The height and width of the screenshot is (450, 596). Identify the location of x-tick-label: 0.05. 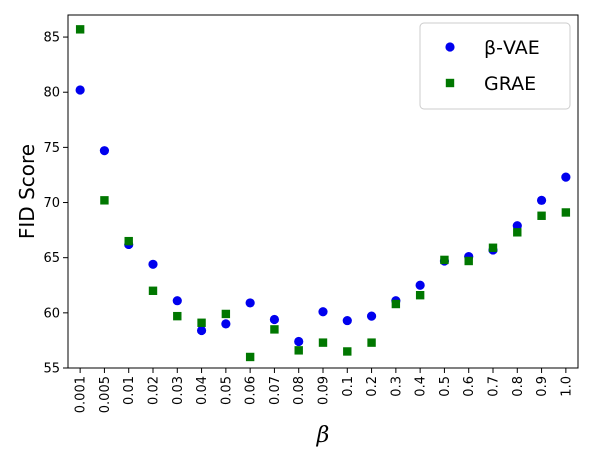
(226, 390).